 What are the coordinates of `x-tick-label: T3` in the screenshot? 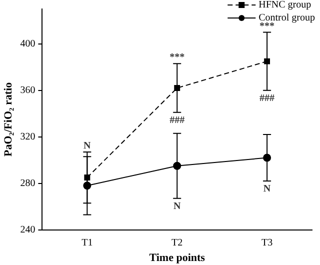 It's located at (267, 242).